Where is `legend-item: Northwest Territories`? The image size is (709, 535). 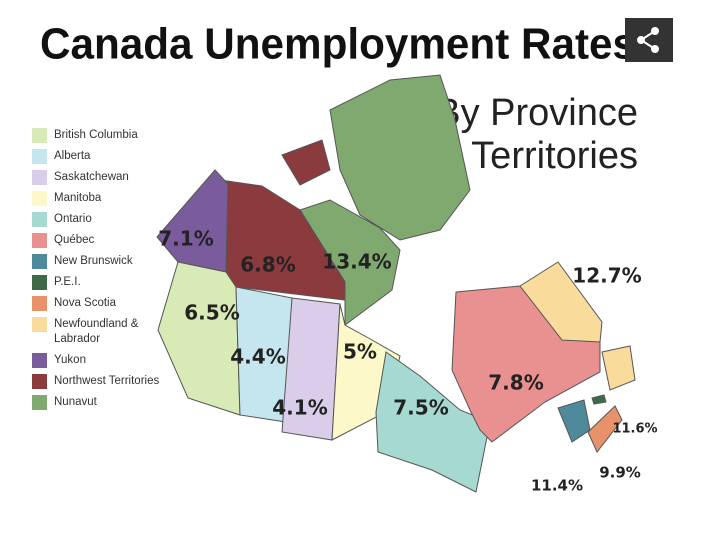 legend-item: Northwest Territories is located at coordinates (97, 381).